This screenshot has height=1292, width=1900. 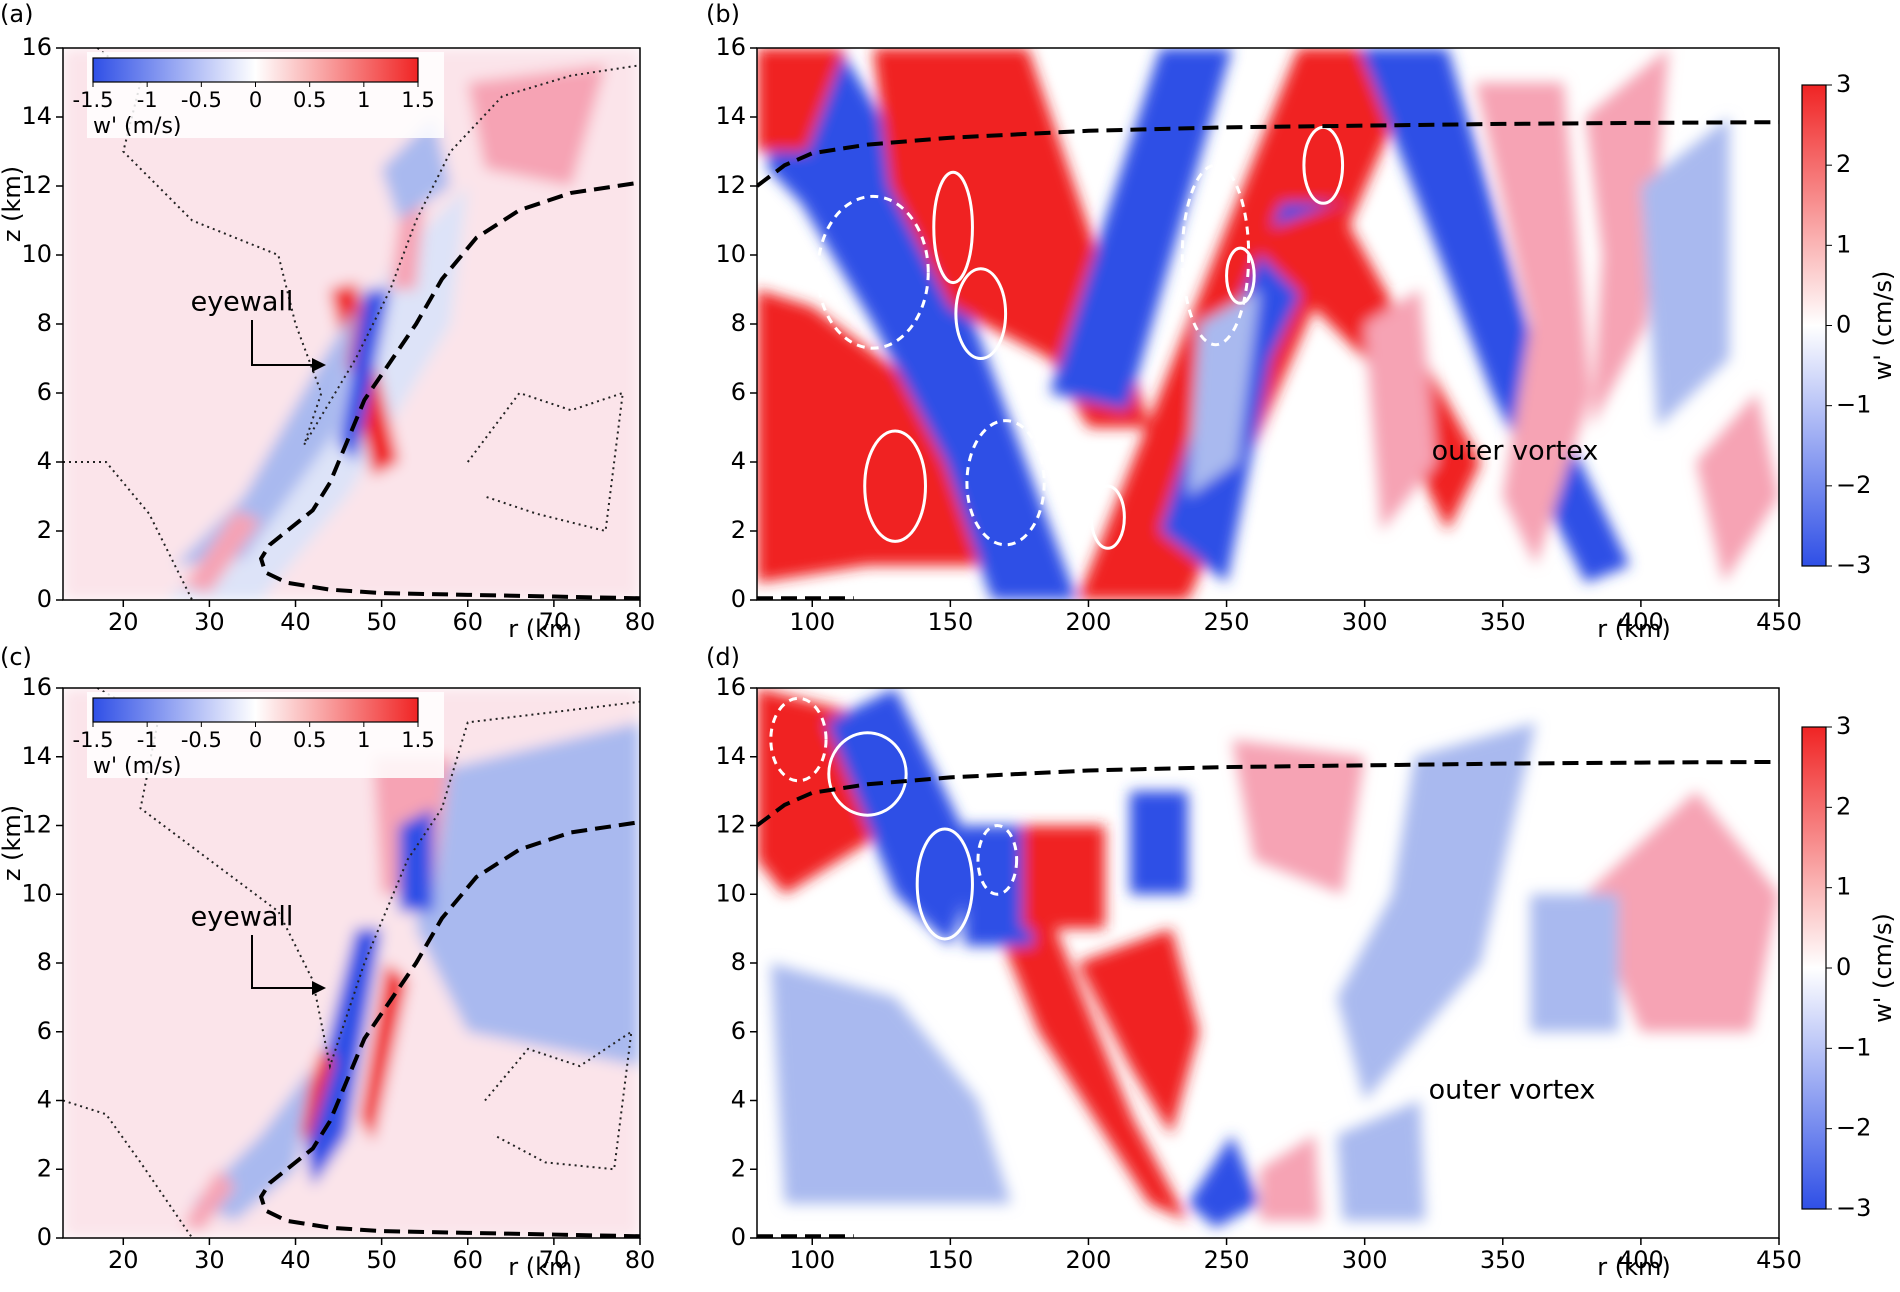 I want to click on field, so click(x=351, y=963).